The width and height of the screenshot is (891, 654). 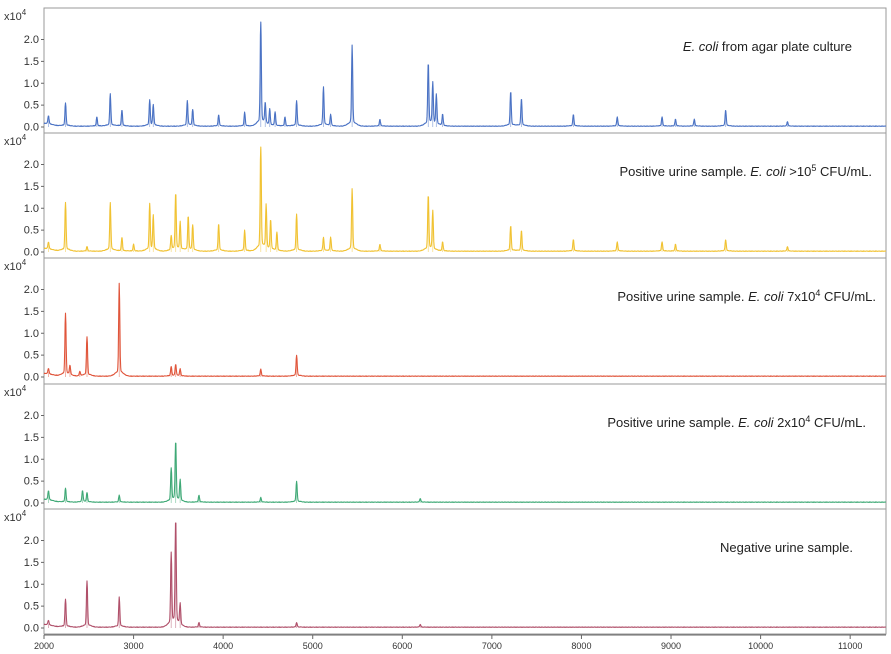 What do you see at coordinates (313, 646) in the screenshot?
I see `x-tick-label: 5000` at bounding box center [313, 646].